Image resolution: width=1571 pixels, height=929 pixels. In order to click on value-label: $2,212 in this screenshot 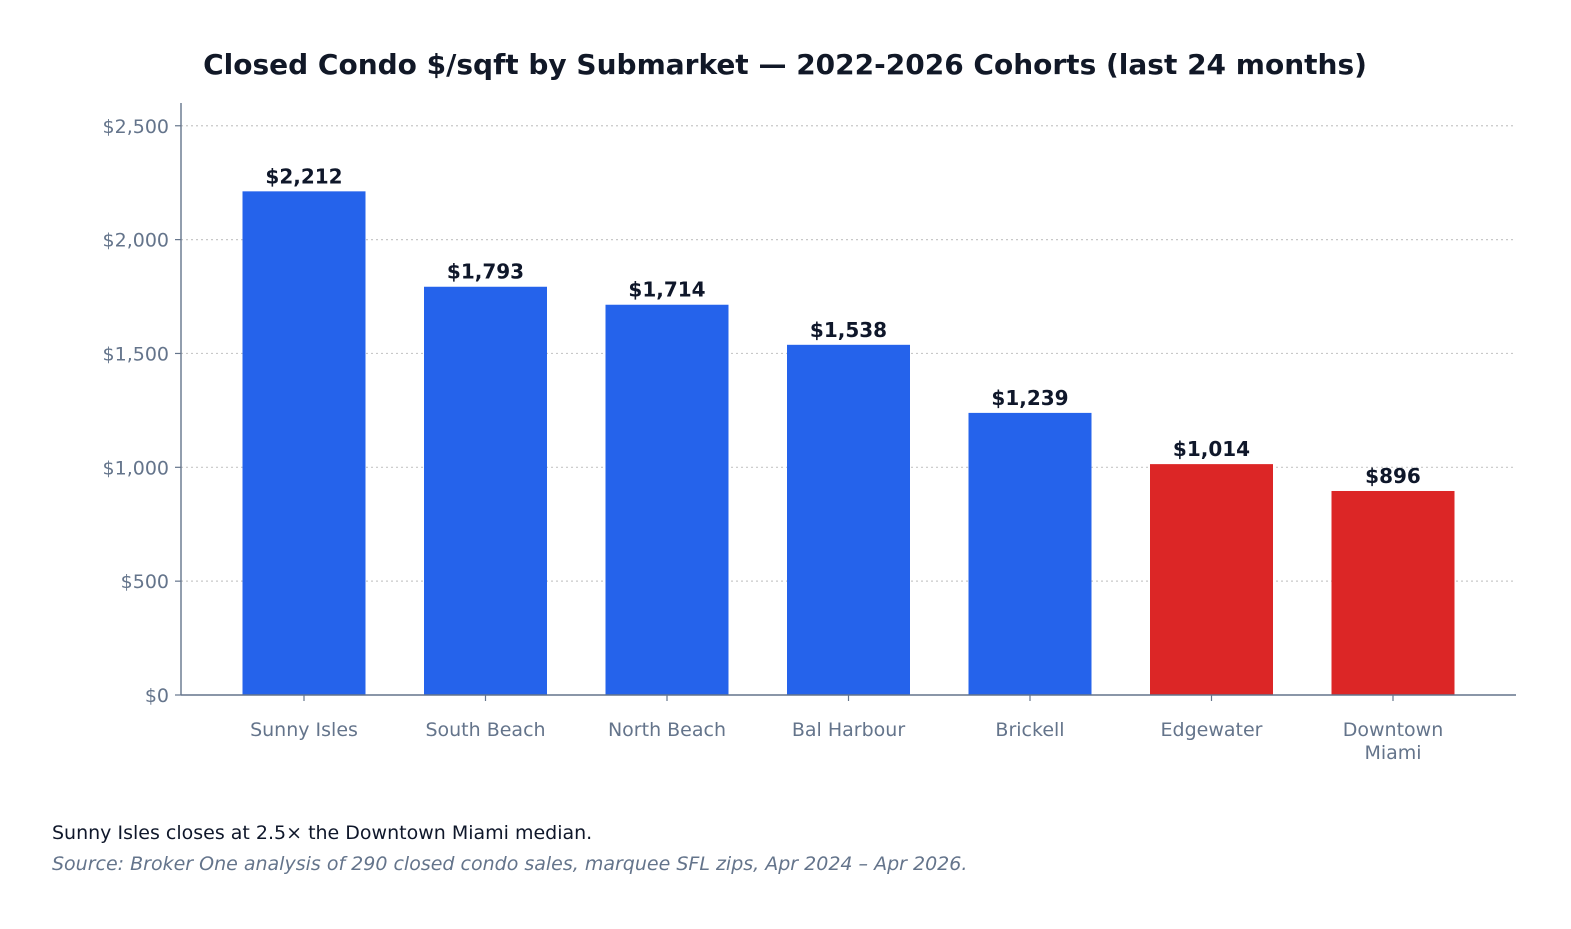, I will do `click(303, 176)`.